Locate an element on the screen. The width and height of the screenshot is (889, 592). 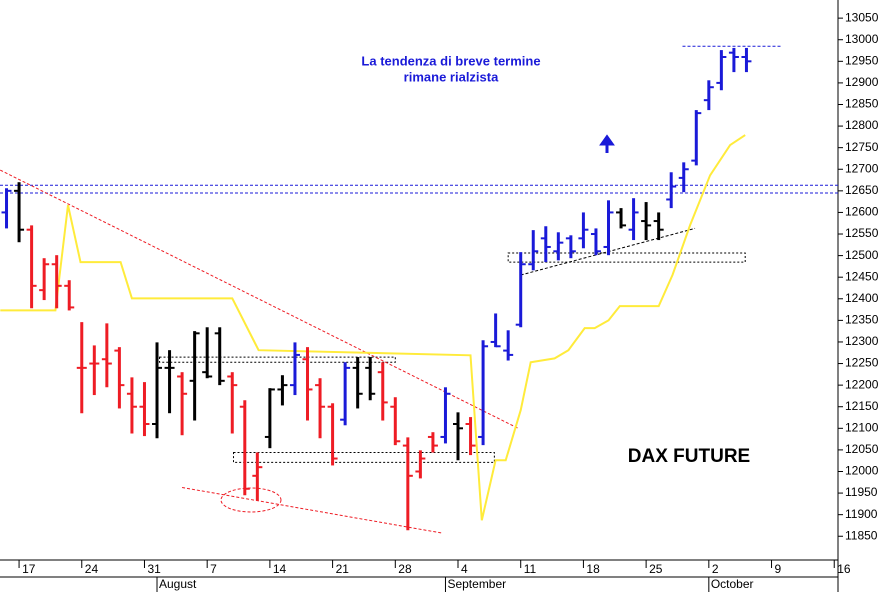
y-tick-label: 12500 is located at coordinates (862, 255).